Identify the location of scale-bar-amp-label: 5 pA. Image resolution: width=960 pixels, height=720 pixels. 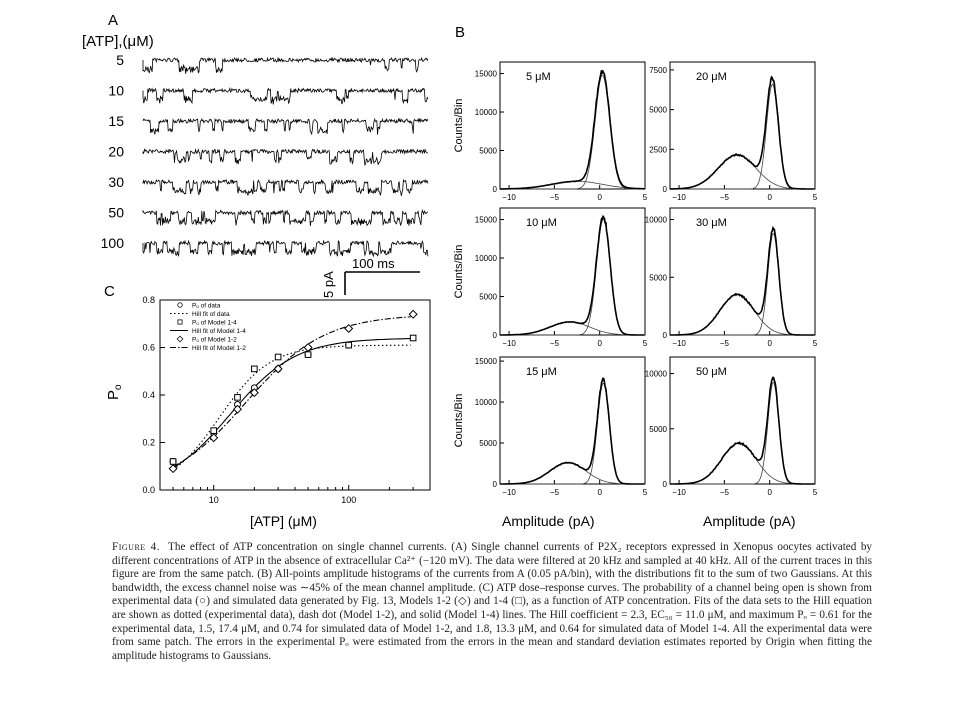
(328, 284).